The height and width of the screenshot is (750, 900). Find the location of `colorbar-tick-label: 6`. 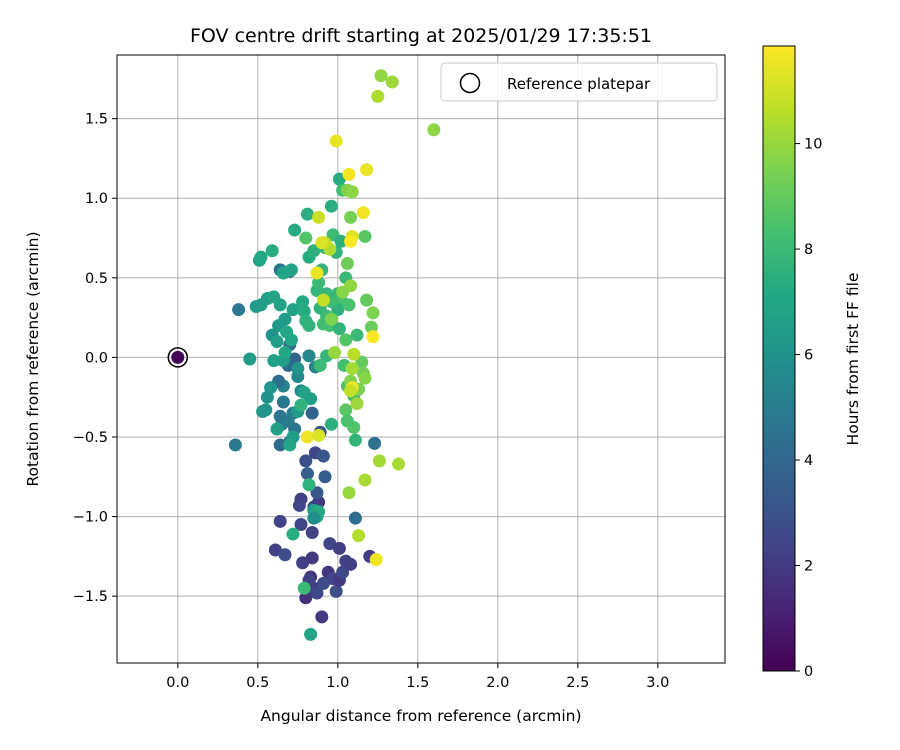

colorbar-tick-label: 6 is located at coordinates (808, 356).